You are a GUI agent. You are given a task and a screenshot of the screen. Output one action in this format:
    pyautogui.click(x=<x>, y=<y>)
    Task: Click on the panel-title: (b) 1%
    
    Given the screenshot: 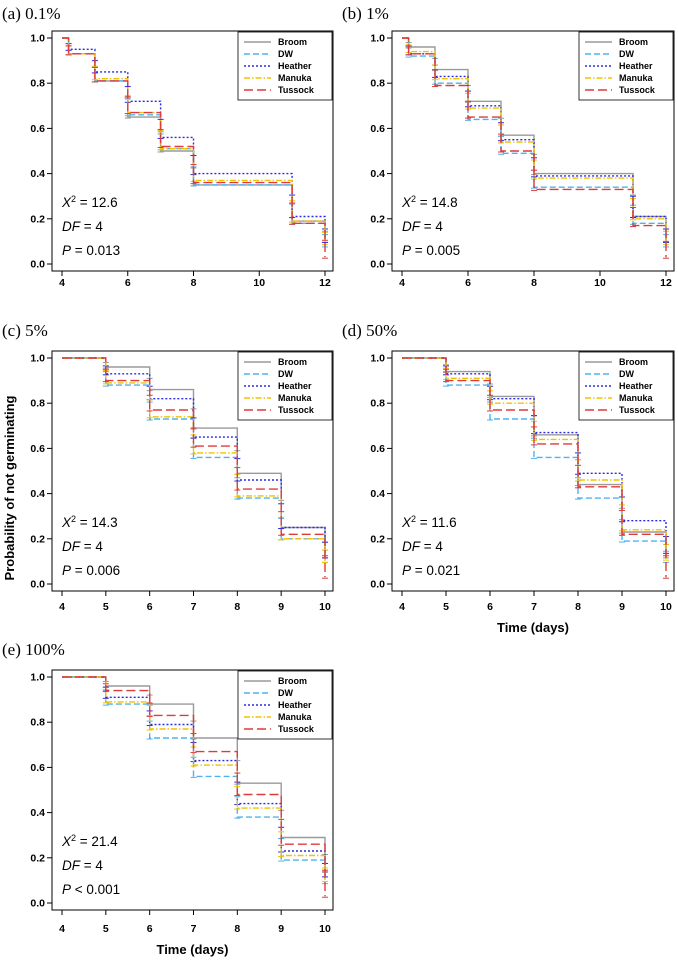 What is the action you would take?
    pyautogui.click(x=365, y=13)
    